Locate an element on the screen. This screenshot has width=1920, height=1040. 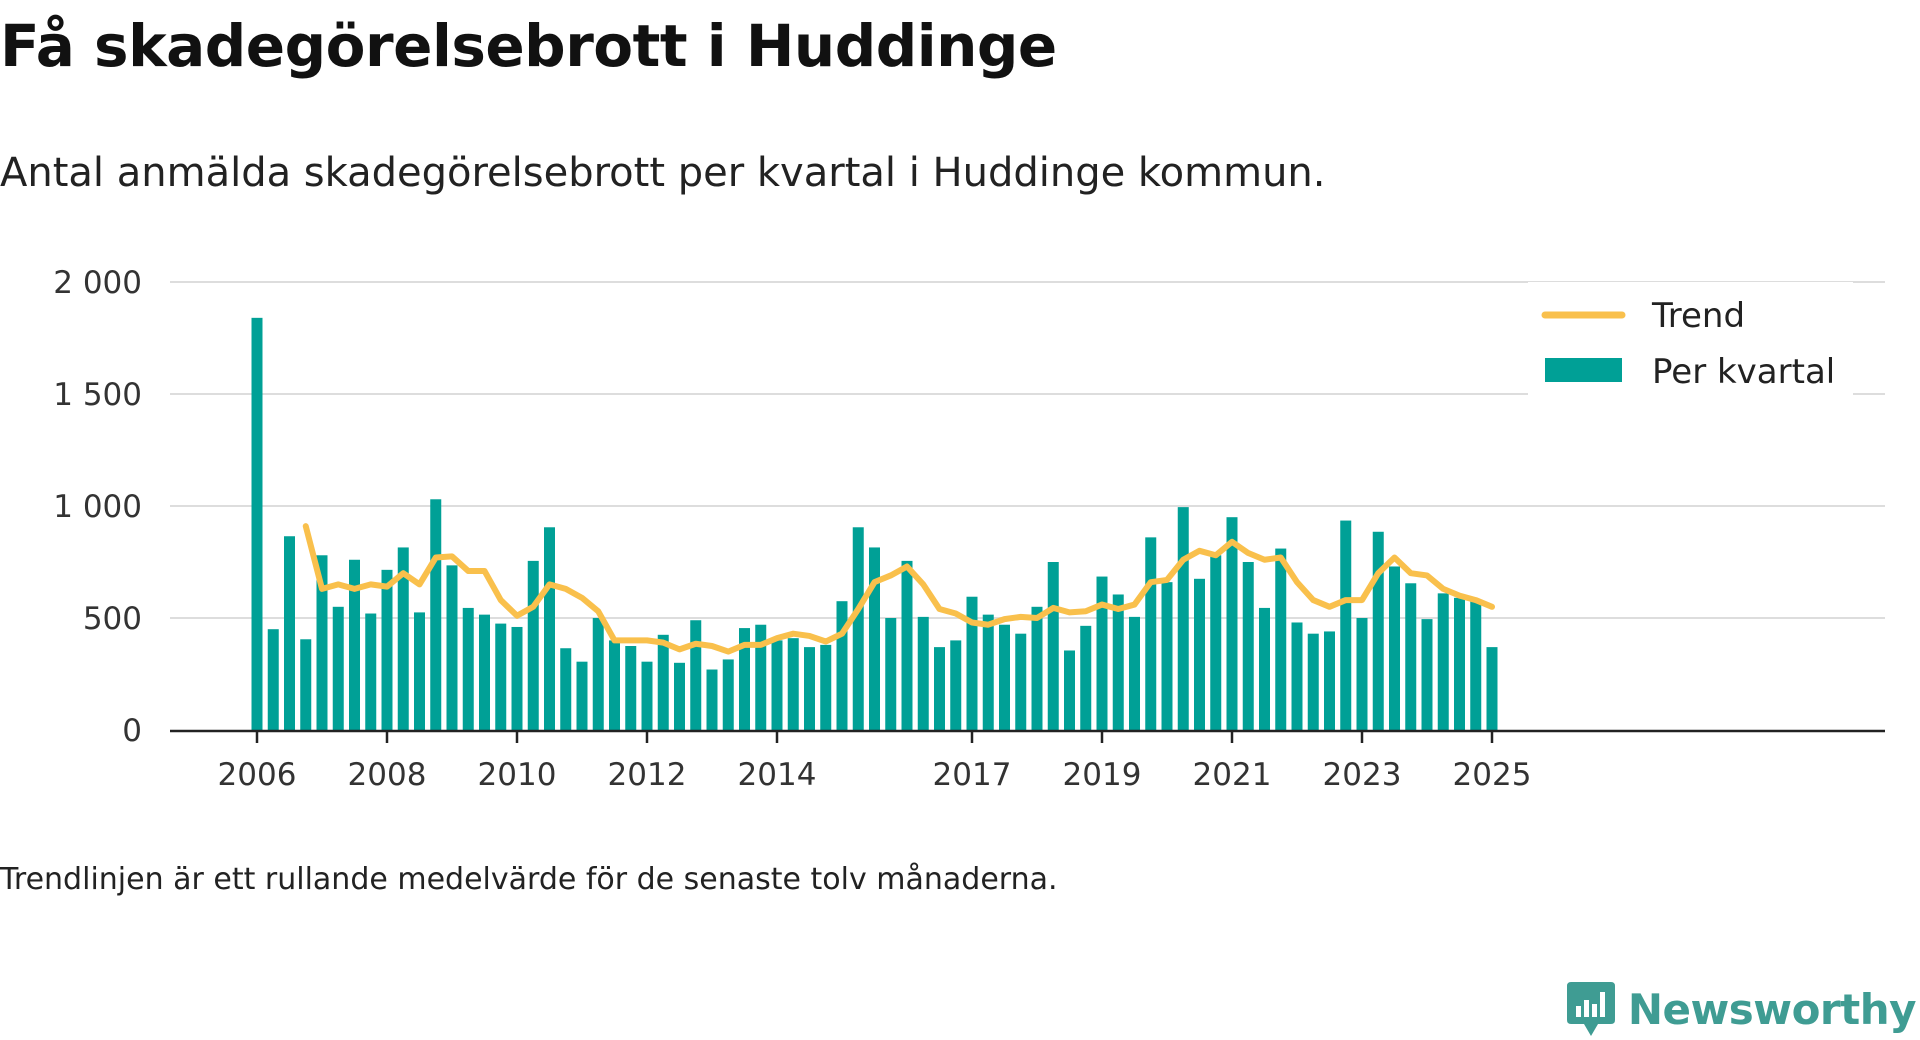
trend-series is located at coordinates (898, 589).